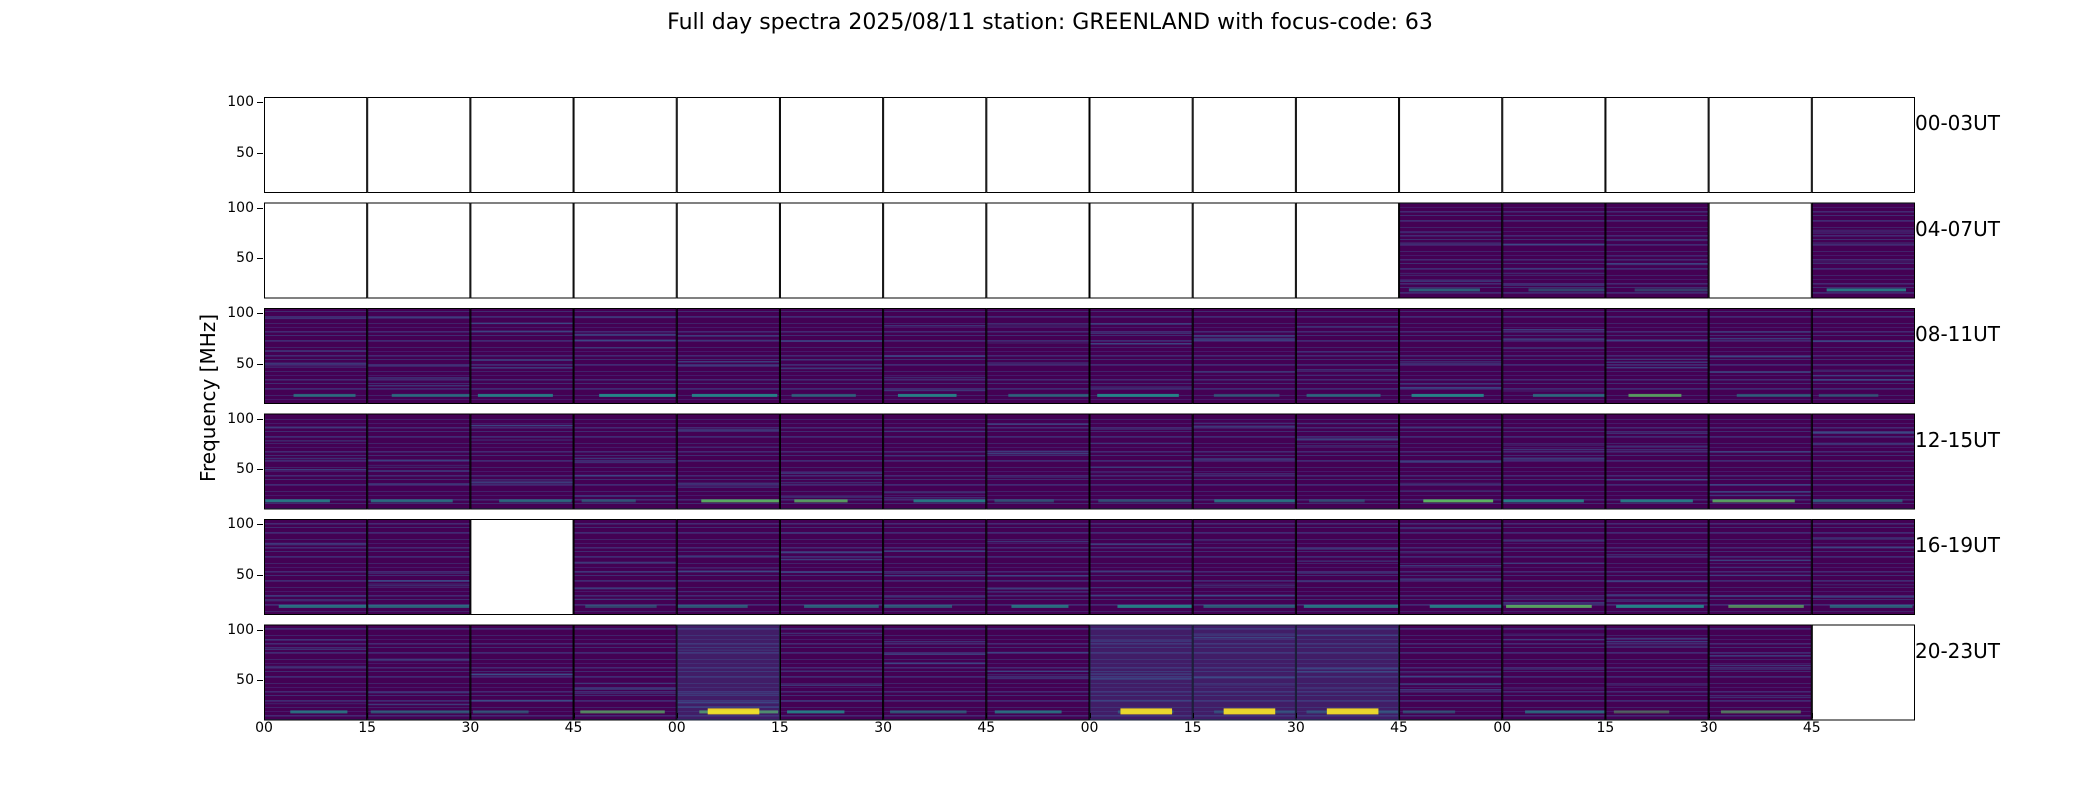 This screenshot has height=800, width=2100. What do you see at coordinates (1957, 334) in the screenshot?
I see `row-label: 08-11UT` at bounding box center [1957, 334].